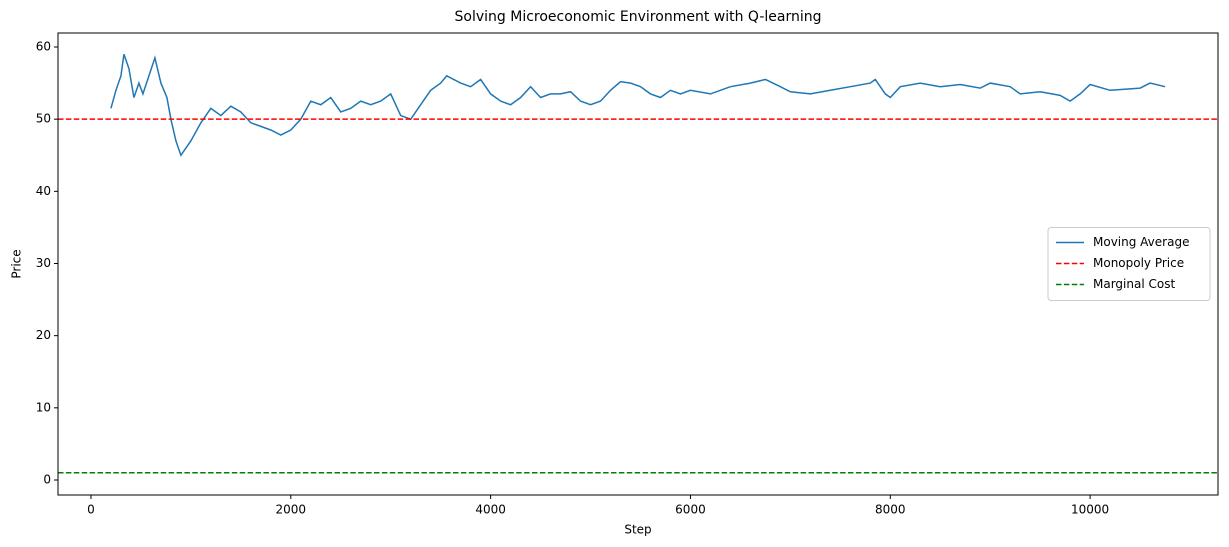 This screenshot has width=1229, height=547. I want to click on x-tick-label: 10000, so click(1090, 510).